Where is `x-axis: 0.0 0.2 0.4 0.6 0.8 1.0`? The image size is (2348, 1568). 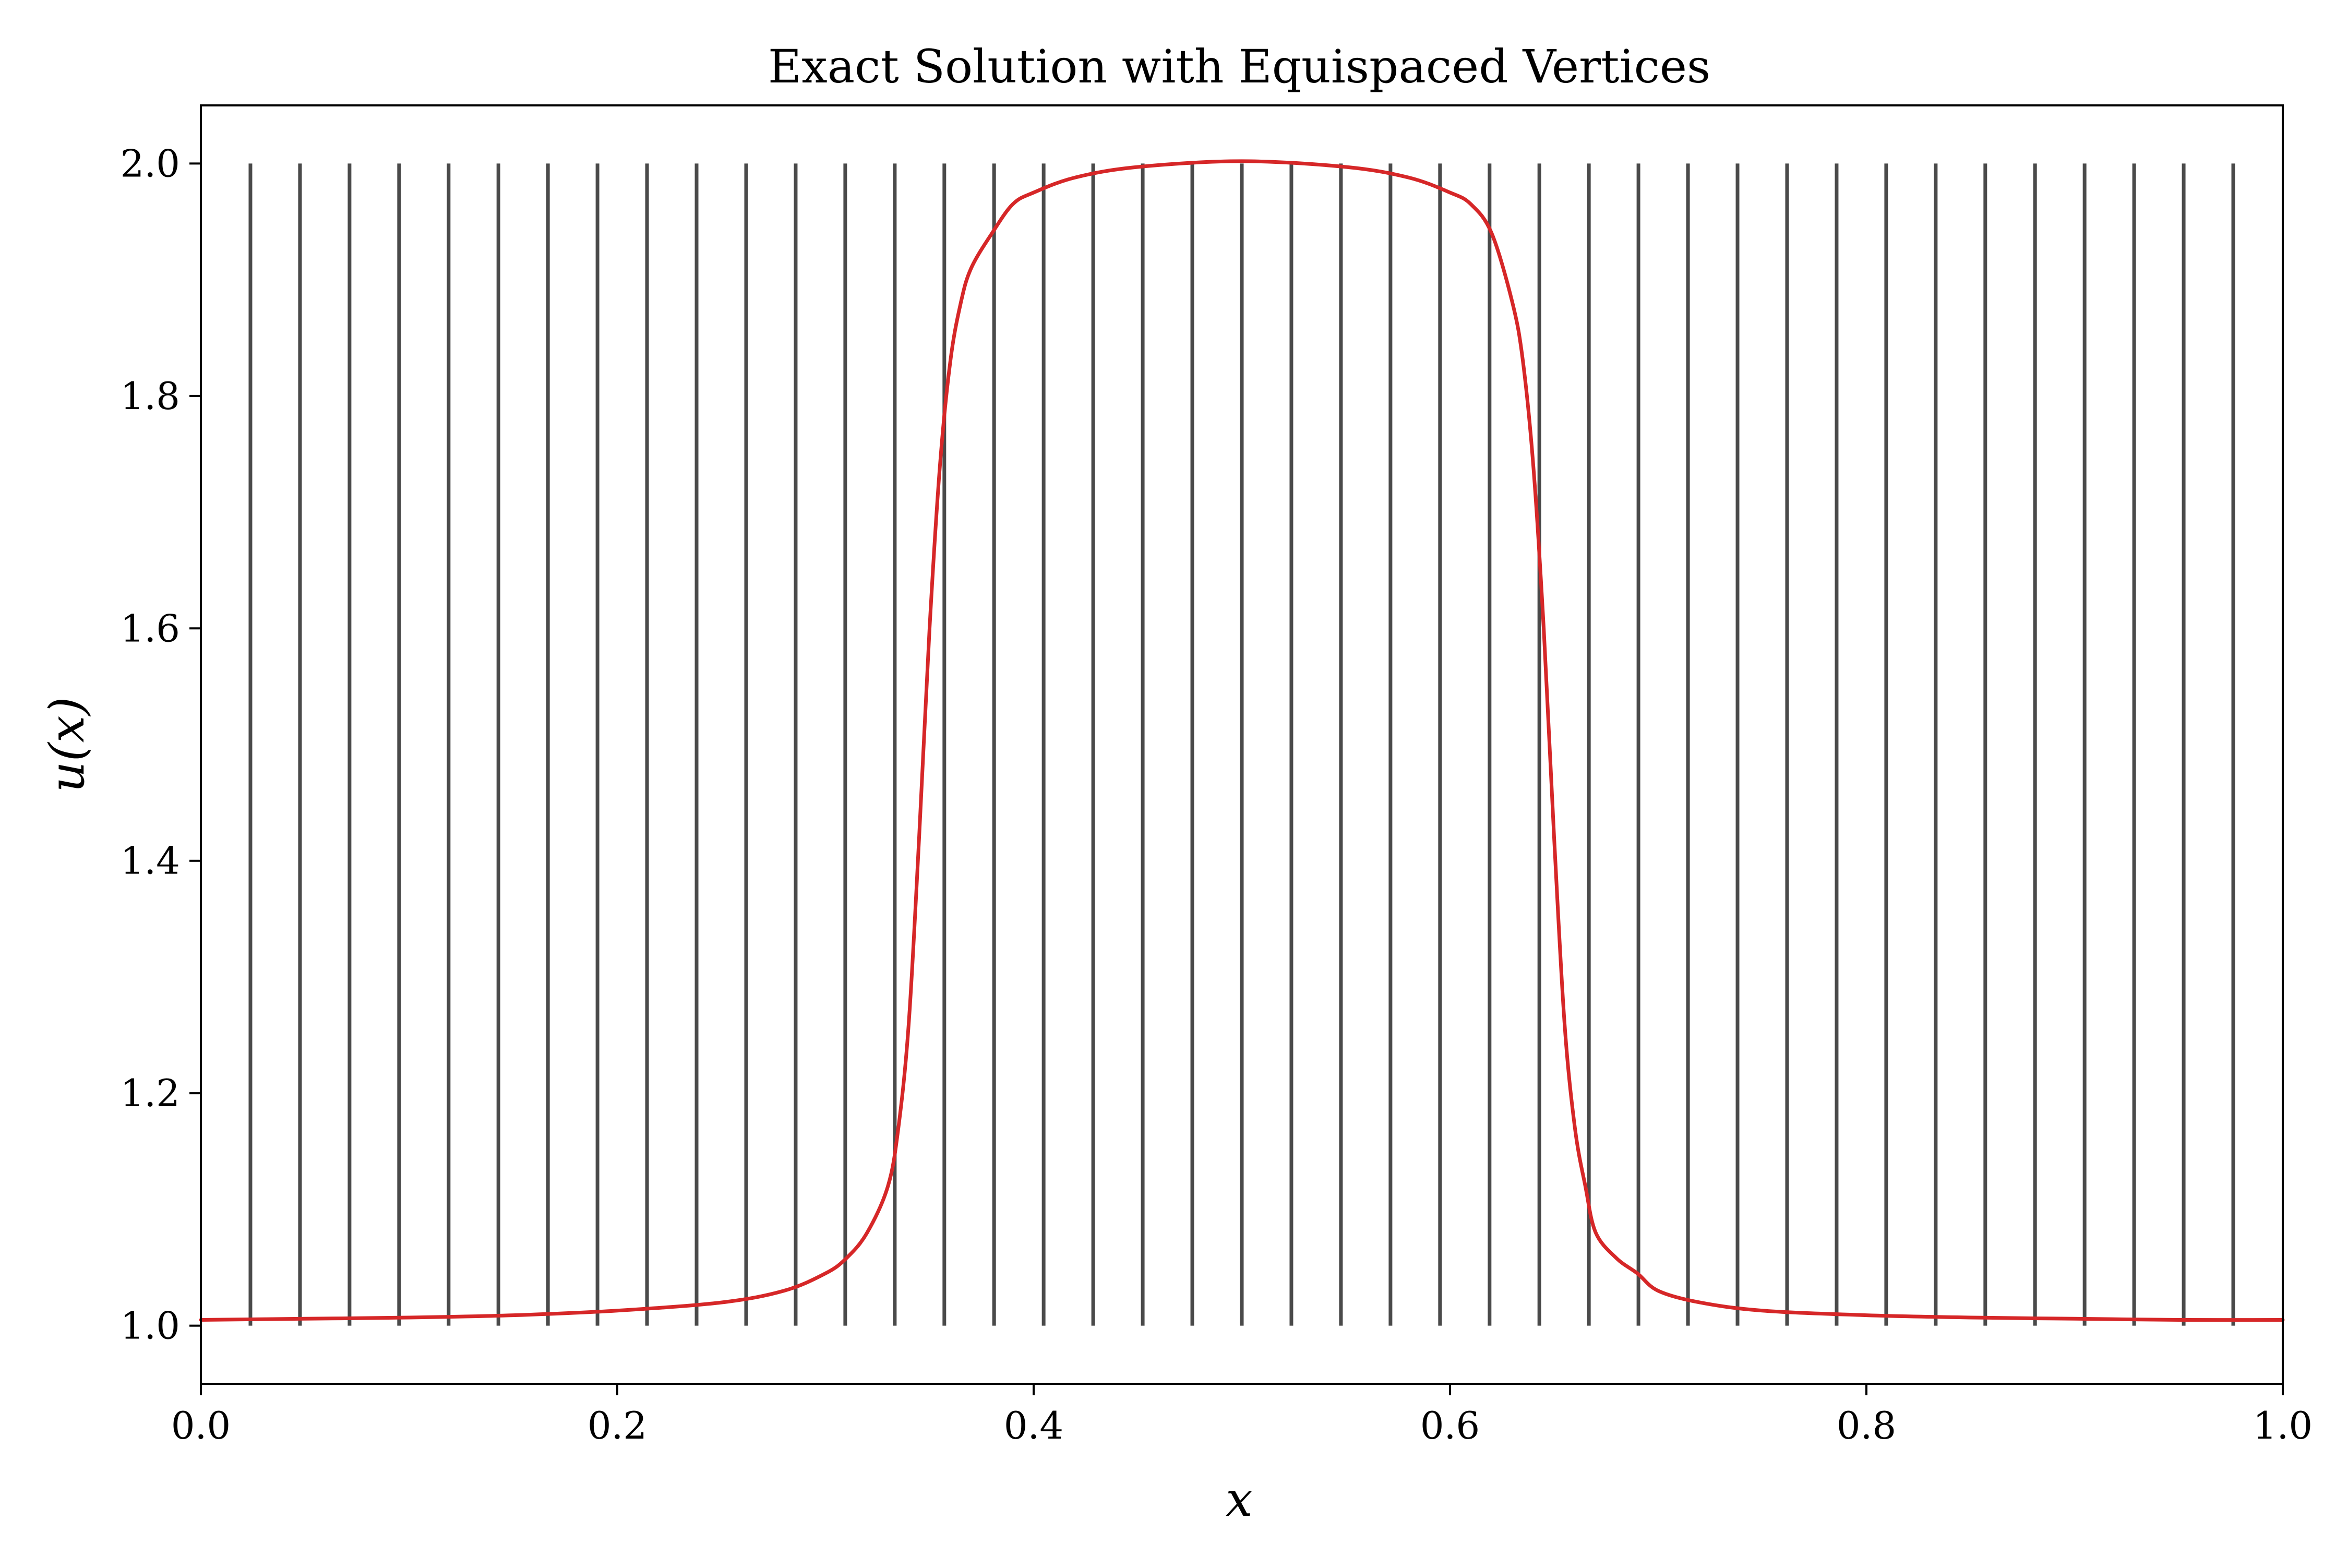
x-axis: 0.0 0.2 0.4 0.6 0.8 1.0 is located at coordinates (1242, 1415).